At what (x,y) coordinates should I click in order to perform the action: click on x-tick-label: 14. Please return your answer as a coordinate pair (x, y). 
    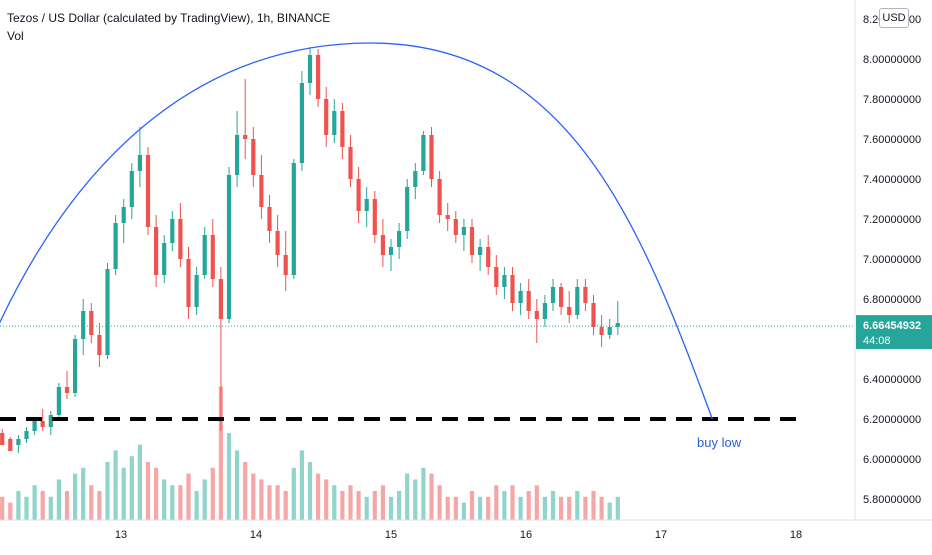
    Looking at the image, I should click on (256, 535).